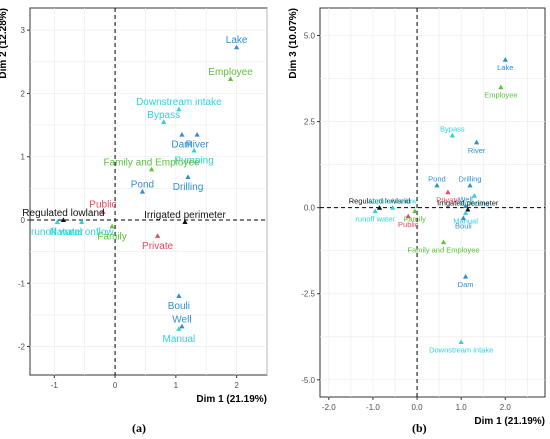 The height and width of the screenshot is (439, 550). Describe the element at coordinates (310, 122) in the screenshot. I see `y-tick-label: 2.5` at that location.